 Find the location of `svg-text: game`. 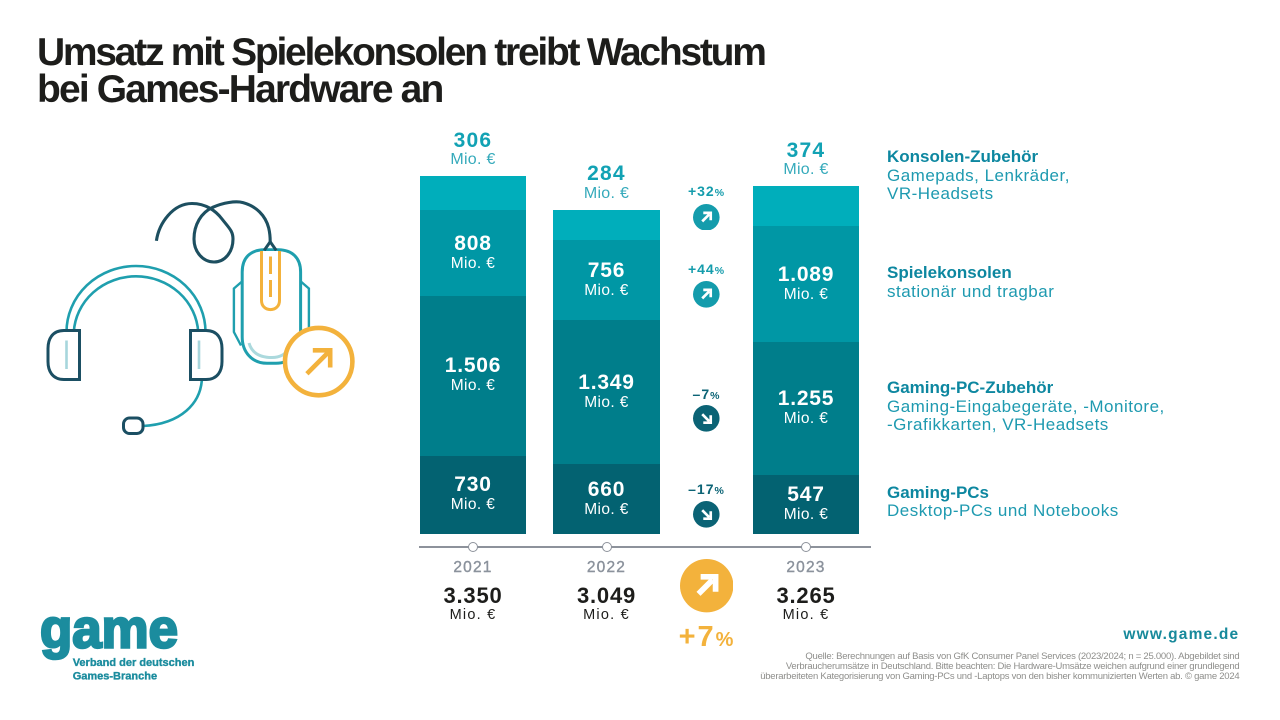

svg-text: game is located at coordinates (109, 629).